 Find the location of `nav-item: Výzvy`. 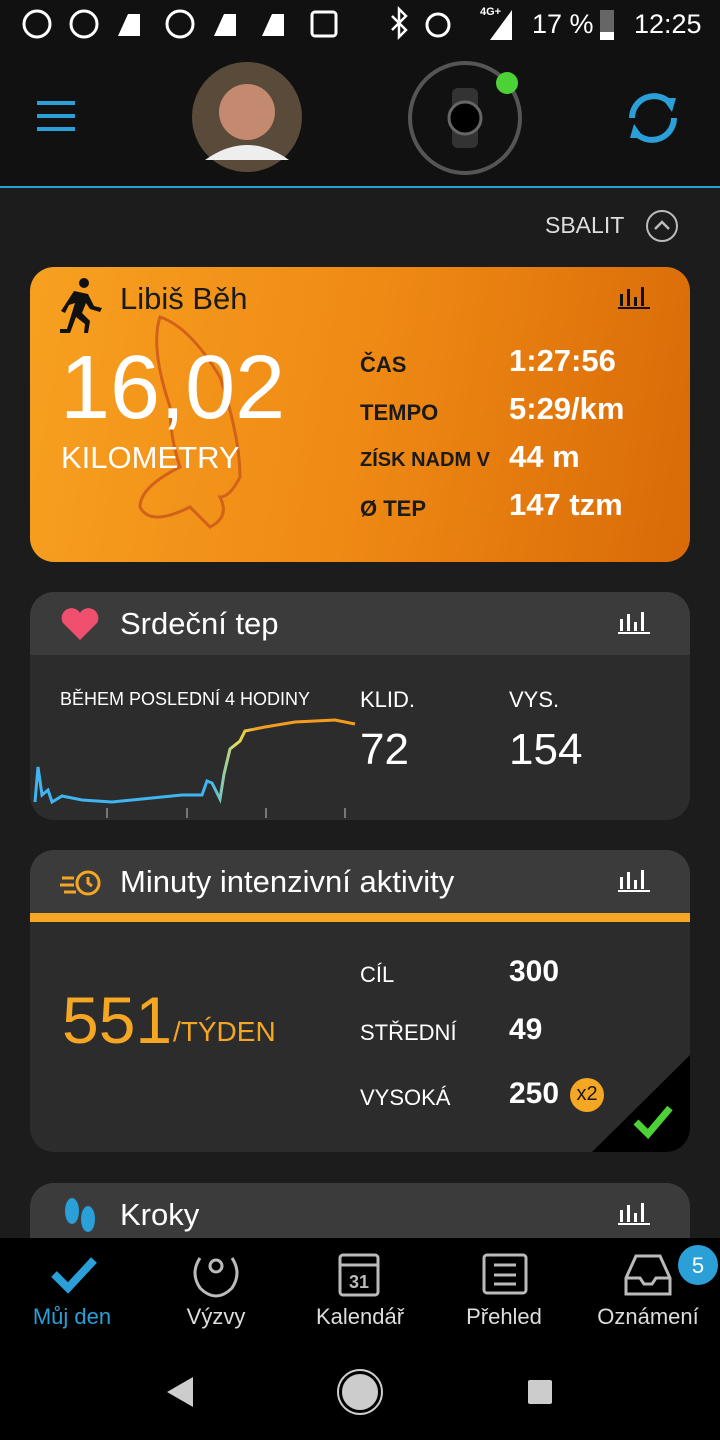

nav-item: Výzvy is located at coordinates (216, 1316).